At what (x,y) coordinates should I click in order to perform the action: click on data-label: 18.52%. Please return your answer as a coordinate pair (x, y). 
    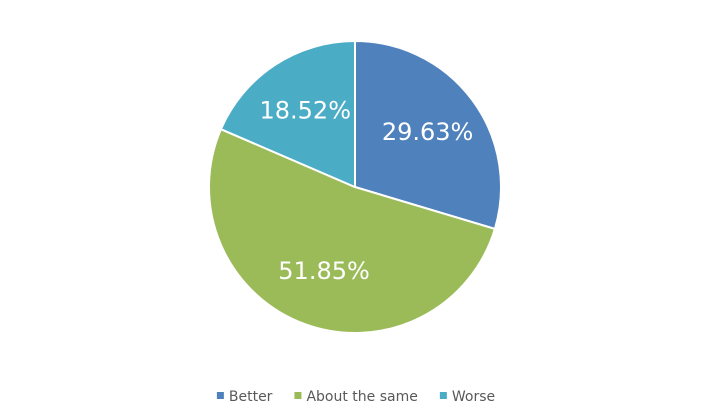
    Looking at the image, I should click on (305, 110).